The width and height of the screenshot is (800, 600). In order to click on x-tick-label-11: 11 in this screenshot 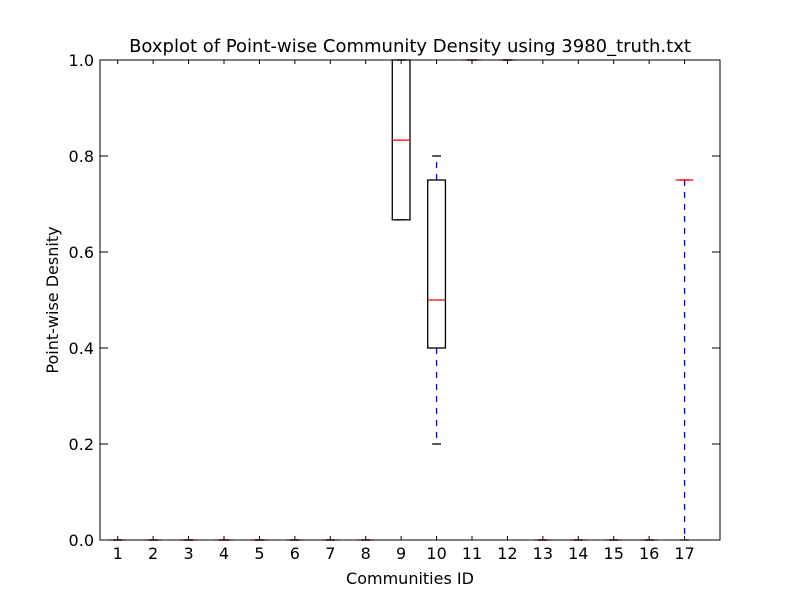, I will do `click(472, 553)`.